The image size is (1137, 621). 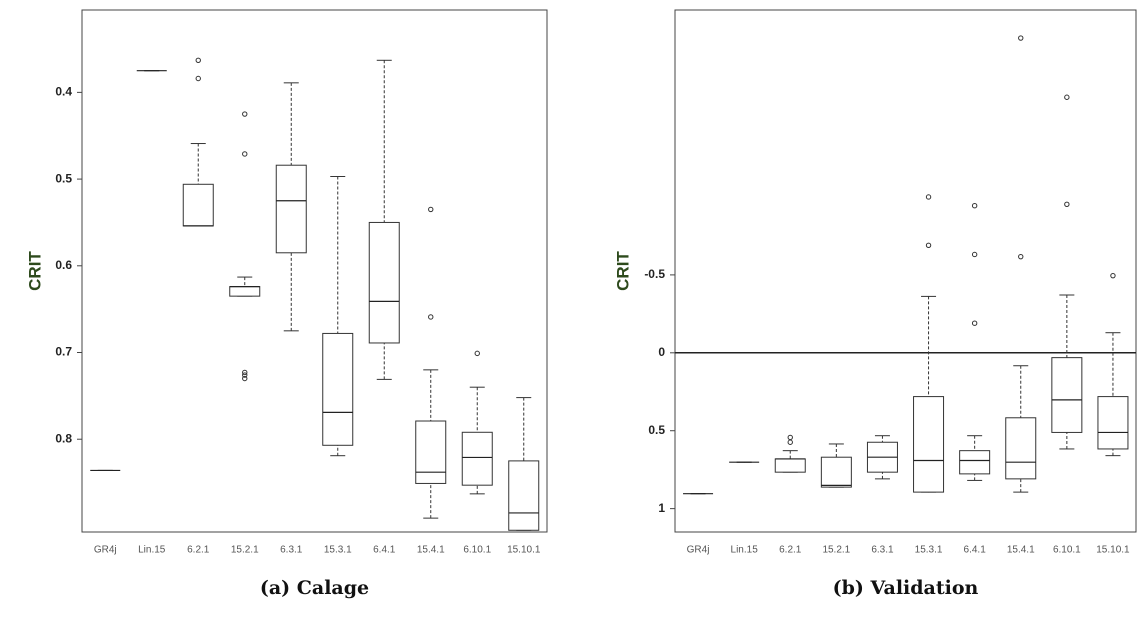 What do you see at coordinates (661, 352) in the screenshot?
I see `y-tick-label: 0` at bounding box center [661, 352].